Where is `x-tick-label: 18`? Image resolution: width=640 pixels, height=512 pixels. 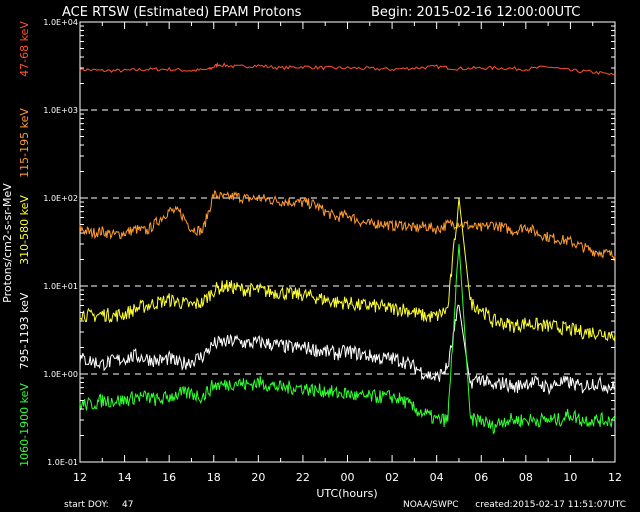 x-tick-label: 18 is located at coordinates (214, 477).